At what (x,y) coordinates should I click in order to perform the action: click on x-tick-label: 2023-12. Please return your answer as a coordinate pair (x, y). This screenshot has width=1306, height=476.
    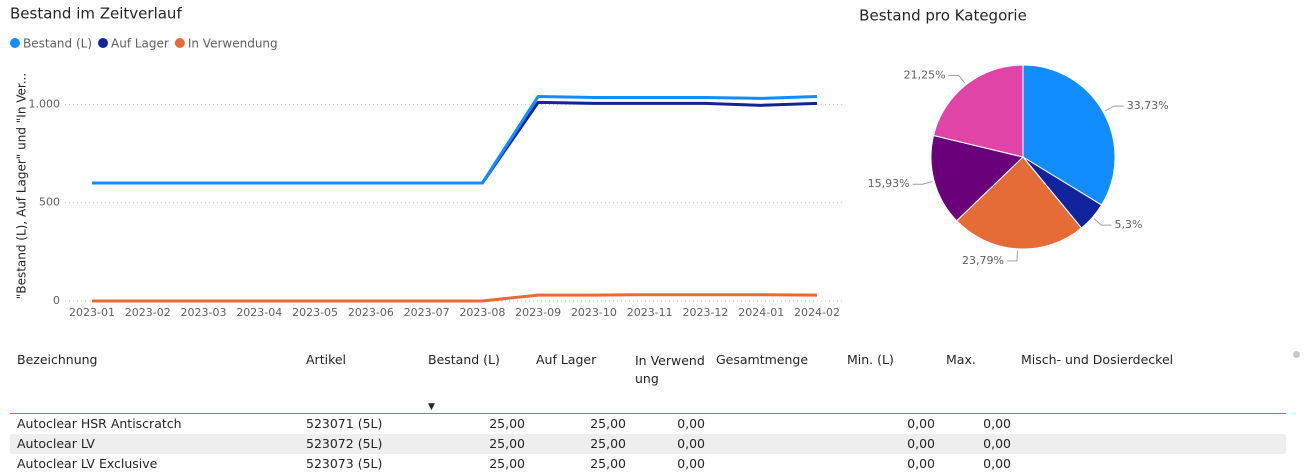
    Looking at the image, I should click on (705, 312).